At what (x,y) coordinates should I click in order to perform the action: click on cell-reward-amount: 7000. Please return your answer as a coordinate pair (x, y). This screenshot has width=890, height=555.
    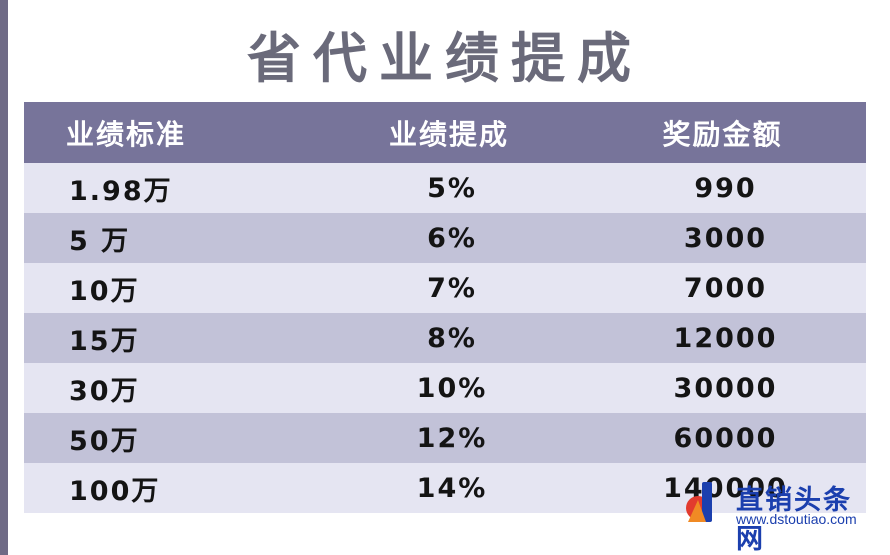
    Looking at the image, I should click on (725, 288).